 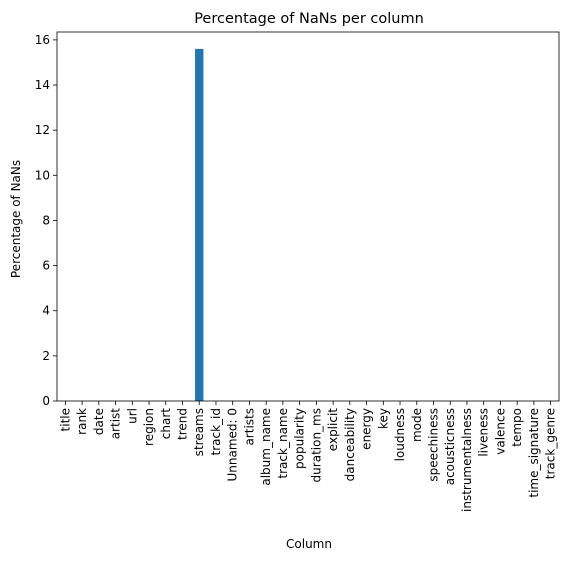 What do you see at coordinates (42, 175) in the screenshot?
I see `y-tick-label: 10` at bounding box center [42, 175].